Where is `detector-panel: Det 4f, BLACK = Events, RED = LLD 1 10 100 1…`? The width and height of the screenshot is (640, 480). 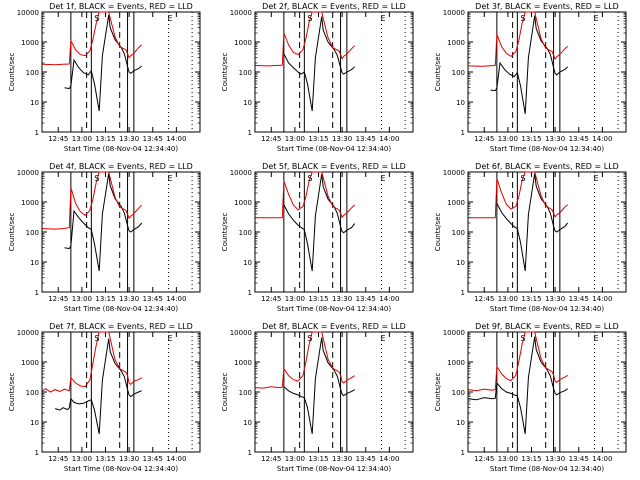 detector-panel: Det 4f, BLACK = Events, RED = LLD 1 10 100 1… is located at coordinates (106, 240).